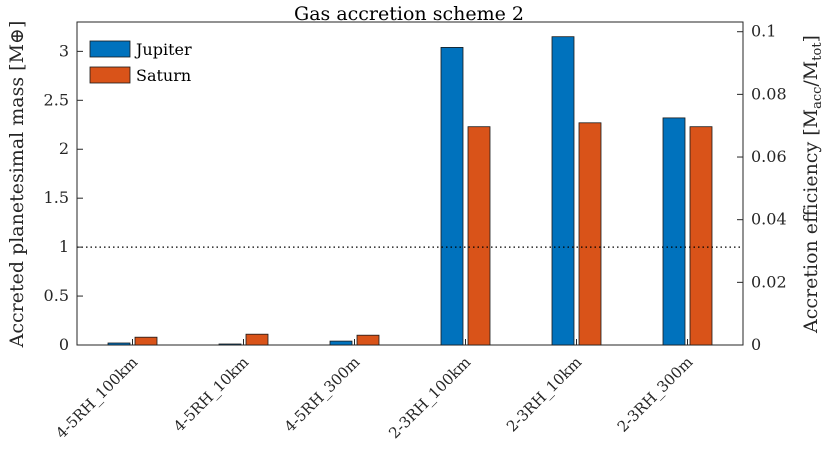 This screenshot has height=454, width=830. Describe the element at coordinates (769, 156) in the screenshot. I see `y2-tick-label: 0.06` at that location.